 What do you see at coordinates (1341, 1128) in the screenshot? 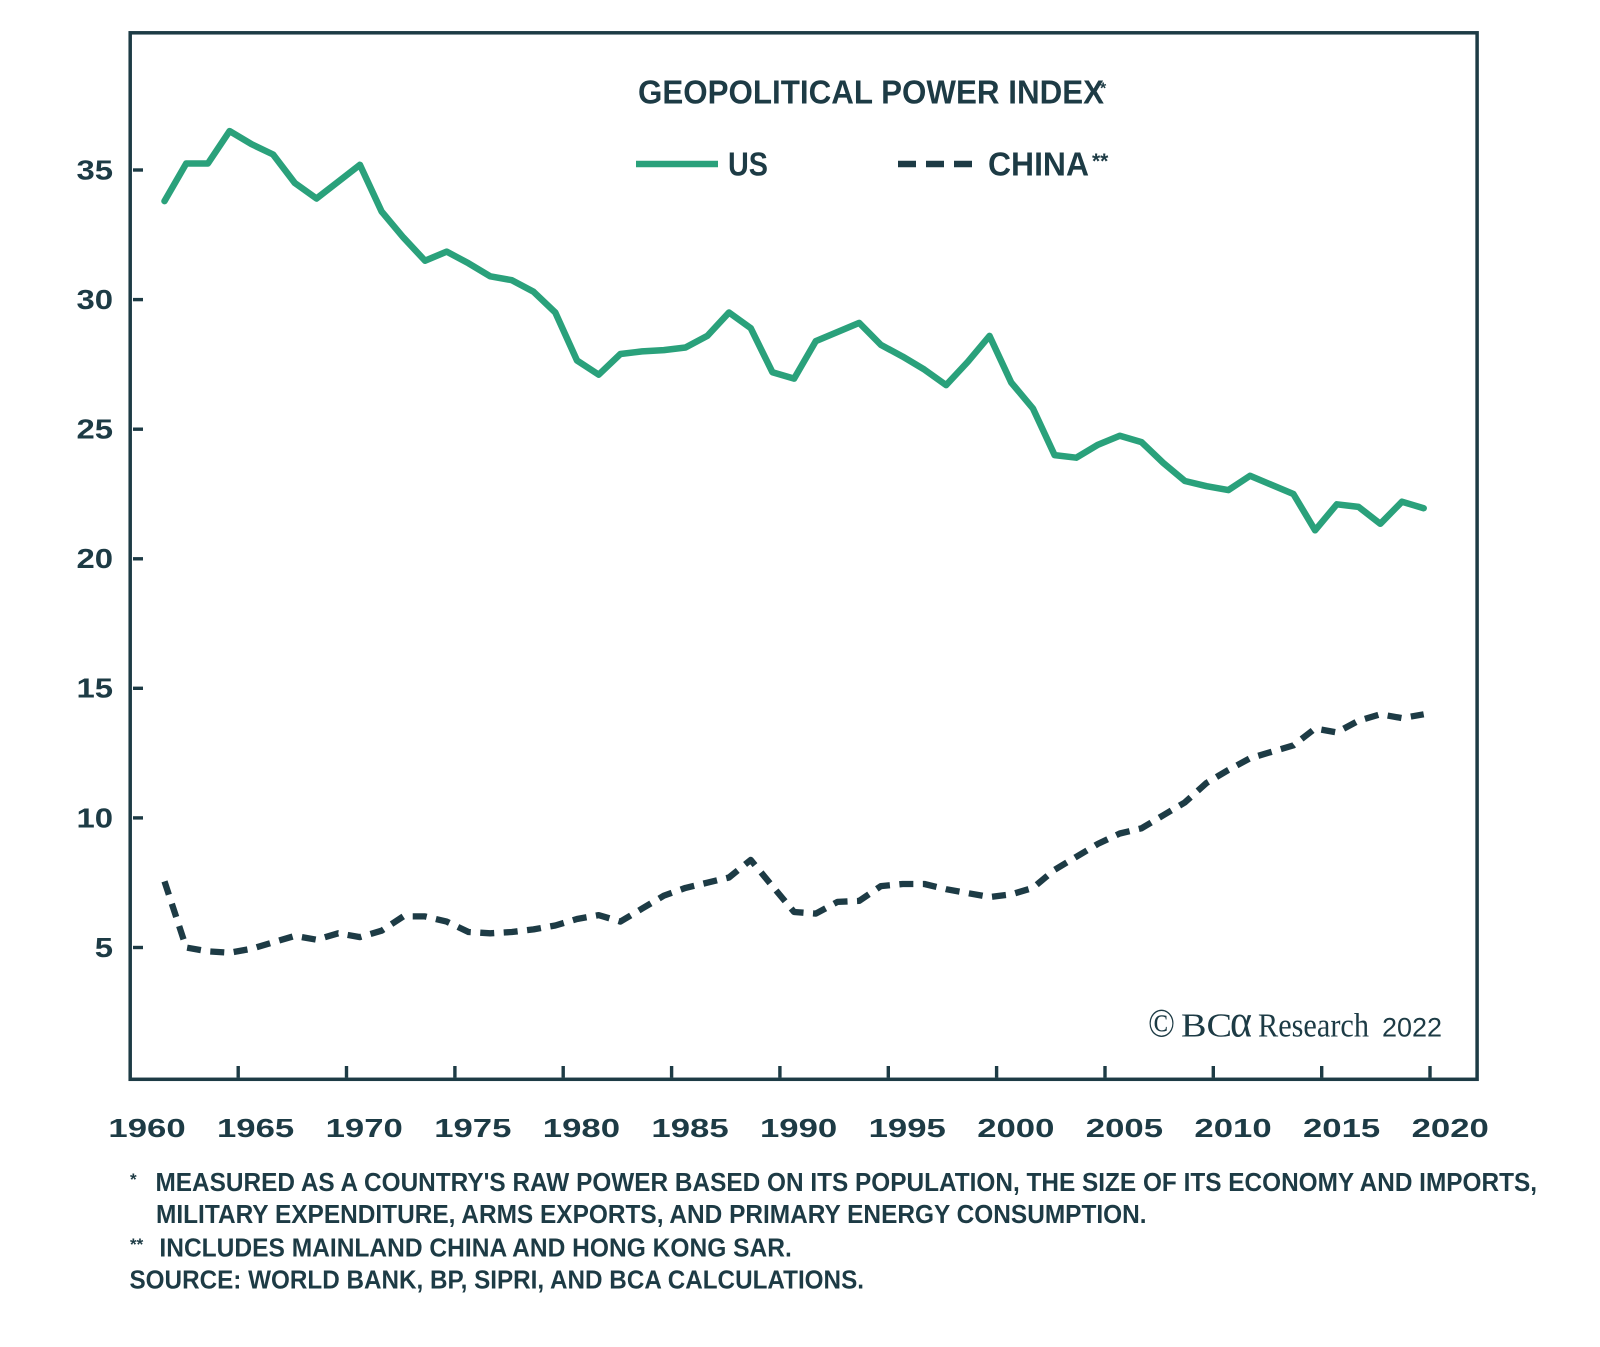
I see `svg-text: 2015` at bounding box center [1341, 1128].